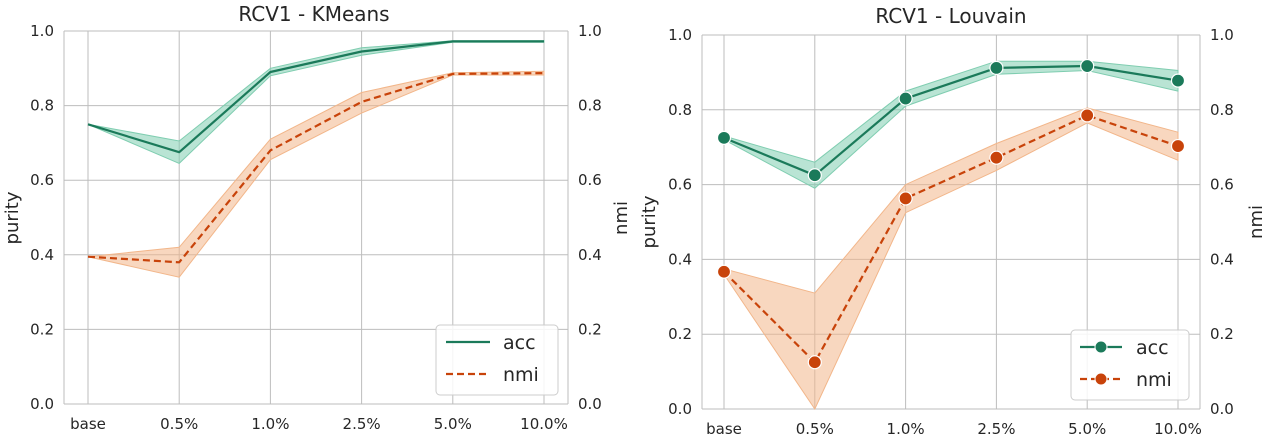  I want to click on chart-title: RCV1 - Louvain, so click(950, 16).